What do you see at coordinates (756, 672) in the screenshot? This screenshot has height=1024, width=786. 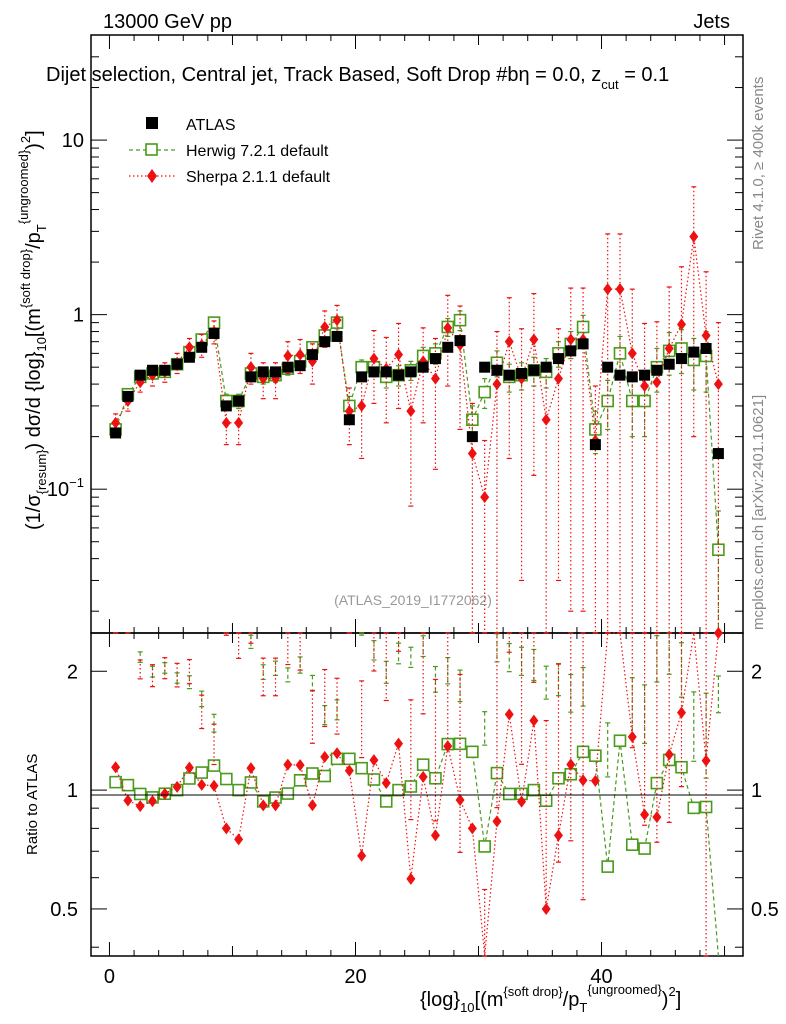 I see `ratio-y-tick-label-right: 2` at bounding box center [756, 672].